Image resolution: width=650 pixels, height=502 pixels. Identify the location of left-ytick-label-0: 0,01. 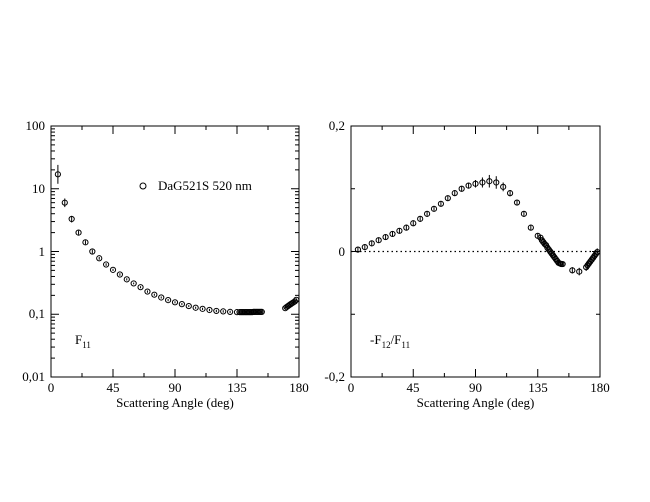
(33, 376).